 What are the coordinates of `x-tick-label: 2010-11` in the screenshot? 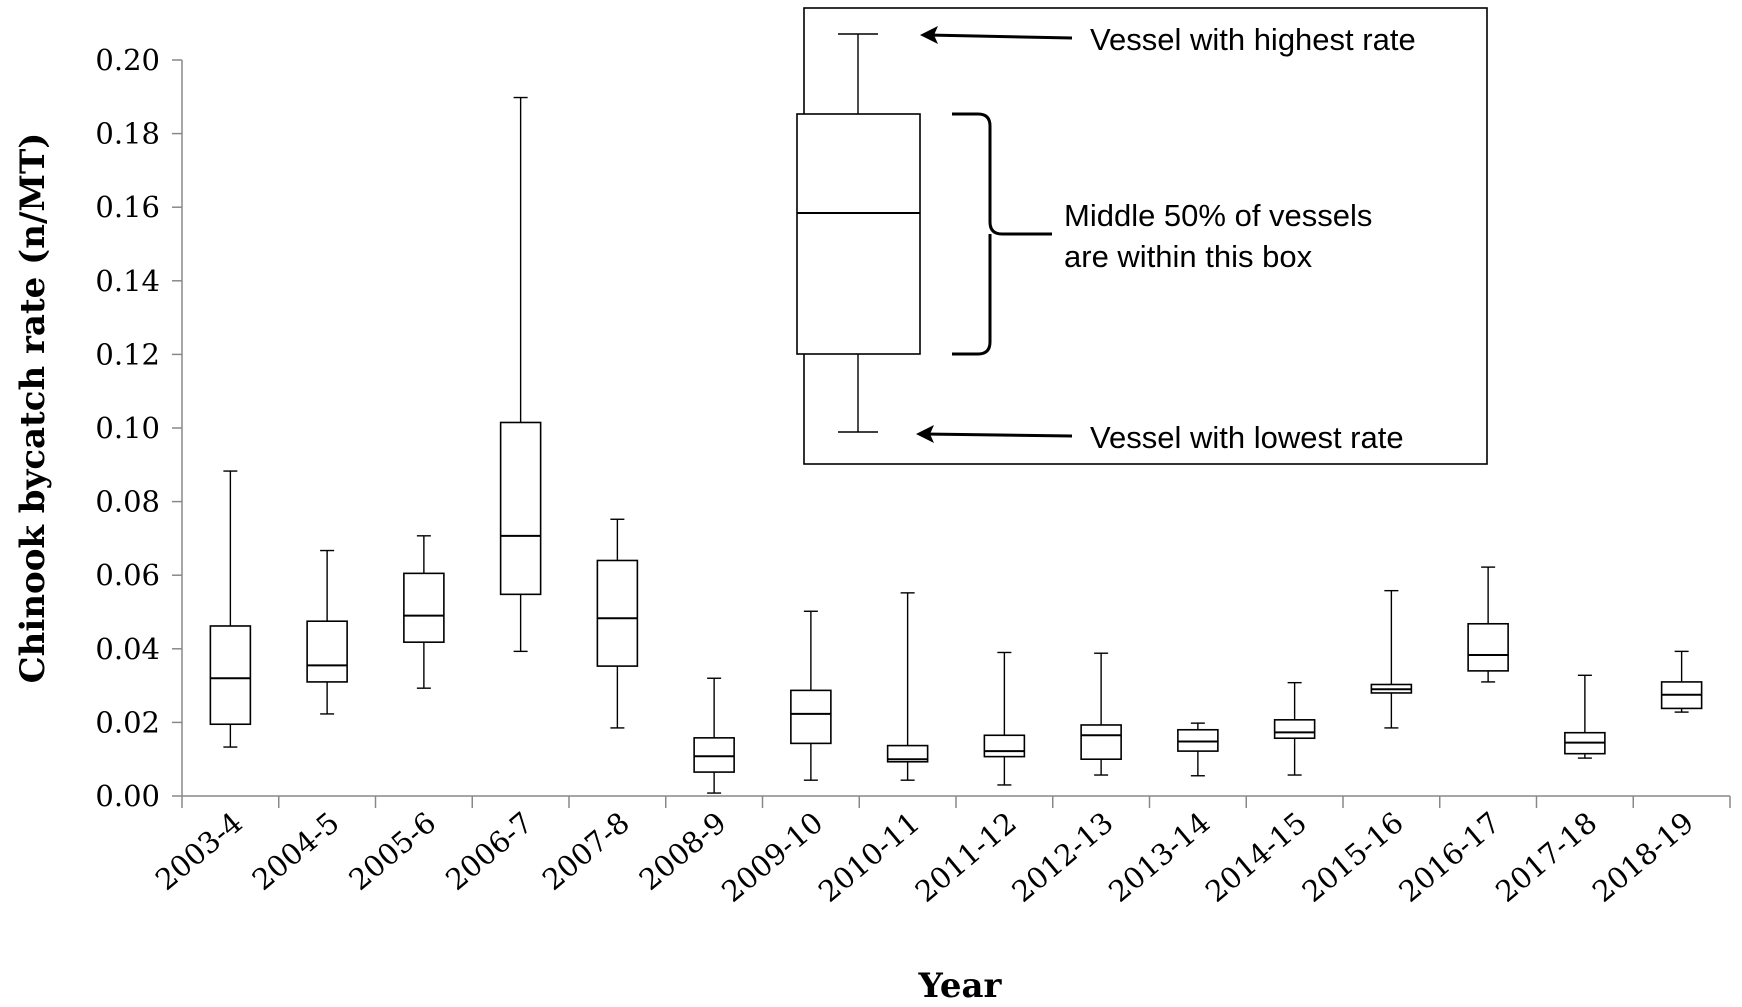 It's located at (869, 857).